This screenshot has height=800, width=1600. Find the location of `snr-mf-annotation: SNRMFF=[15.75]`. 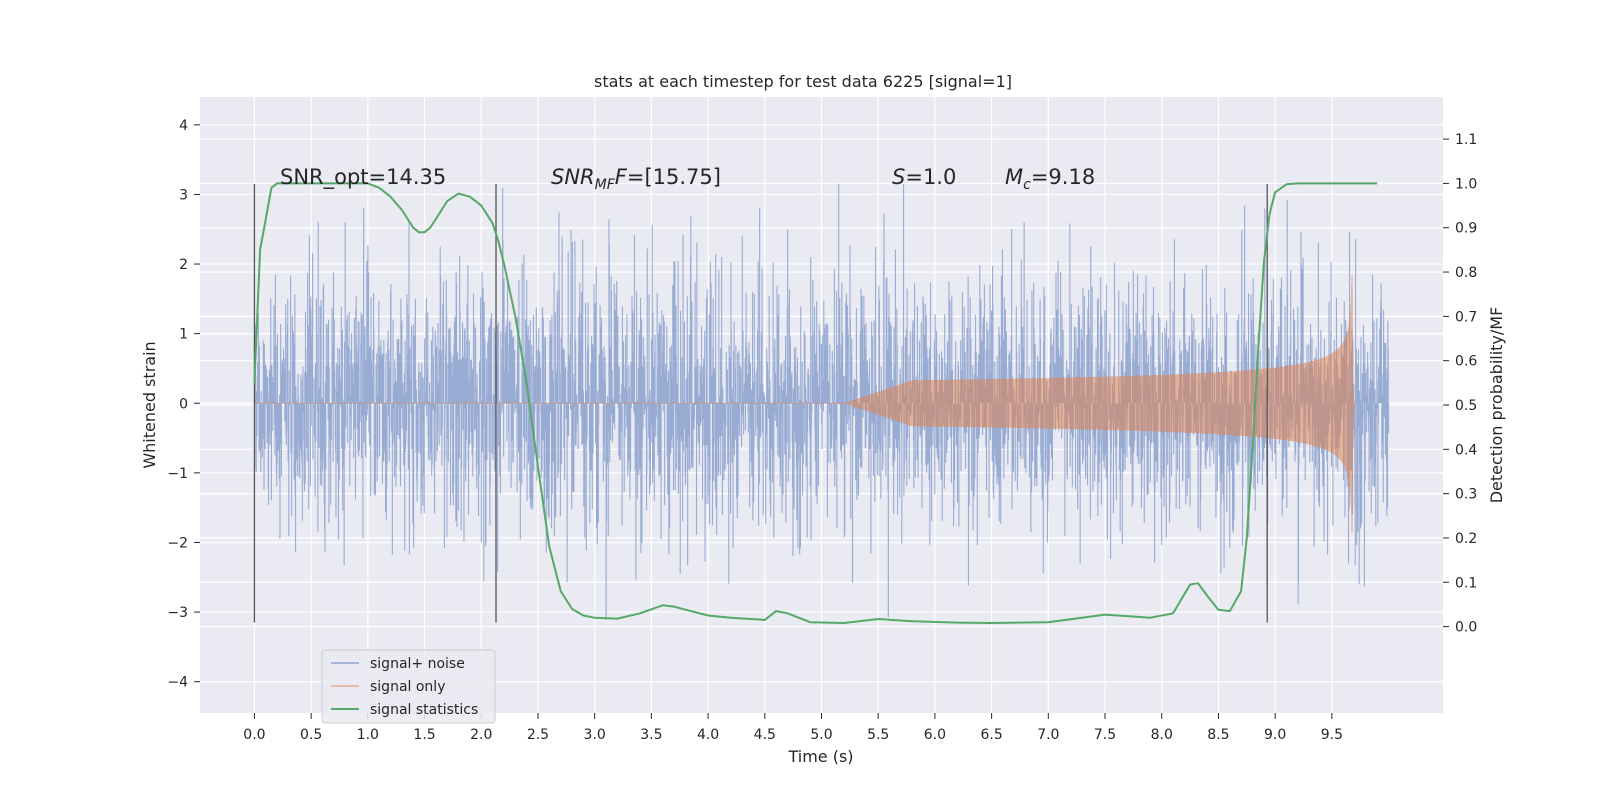

snr-mf-annotation: SNRMFF=[15.75] is located at coordinates (636, 179).